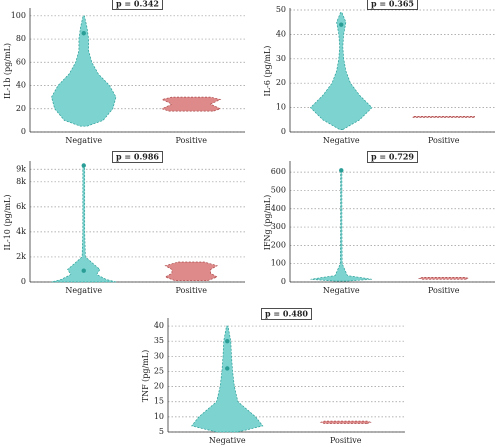  I want to click on y-axis-label: IFNg (pg/mL), so click(267, 222).